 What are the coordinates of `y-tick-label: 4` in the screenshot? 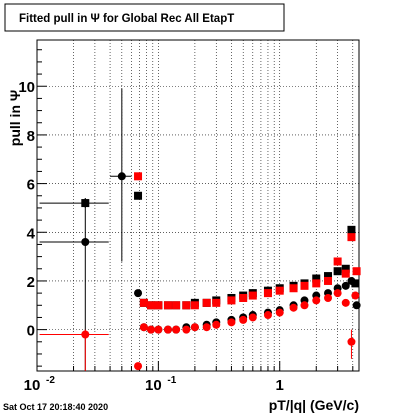 It's located at (31, 233).